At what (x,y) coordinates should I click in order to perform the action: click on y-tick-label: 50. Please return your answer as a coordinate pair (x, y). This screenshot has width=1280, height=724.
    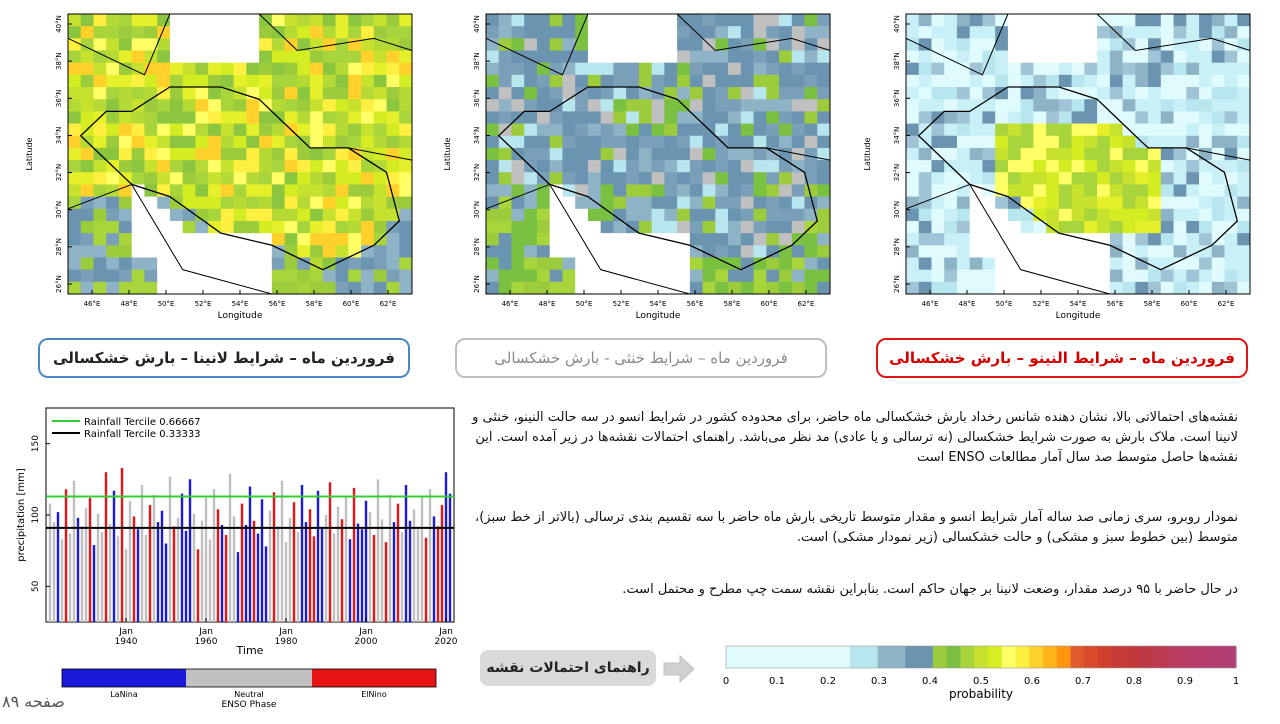
    Looking at the image, I should click on (36, 586).